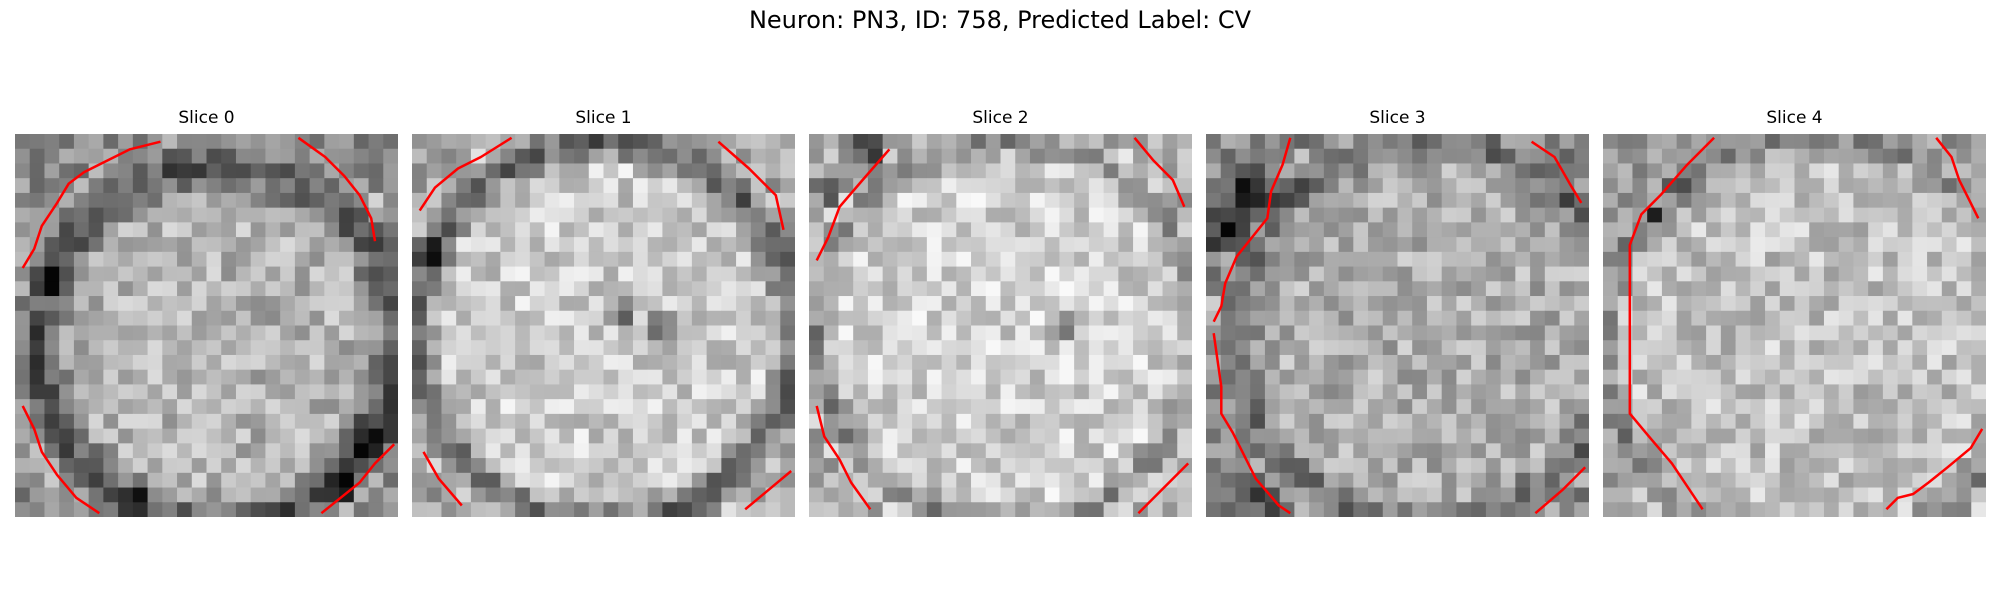 The image size is (2000, 600). What do you see at coordinates (603, 118) in the screenshot?
I see `slice-title: Slice 1` at bounding box center [603, 118].